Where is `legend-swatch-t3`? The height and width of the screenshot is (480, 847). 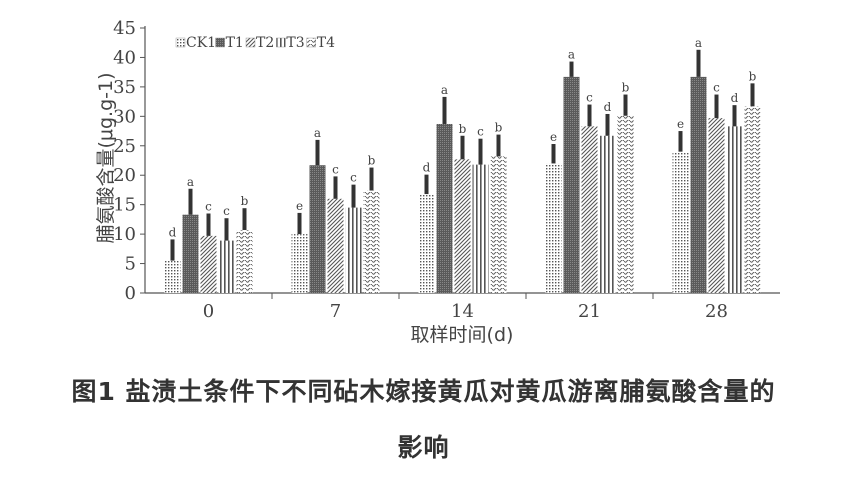
legend-swatch-t3 is located at coordinates (281, 42).